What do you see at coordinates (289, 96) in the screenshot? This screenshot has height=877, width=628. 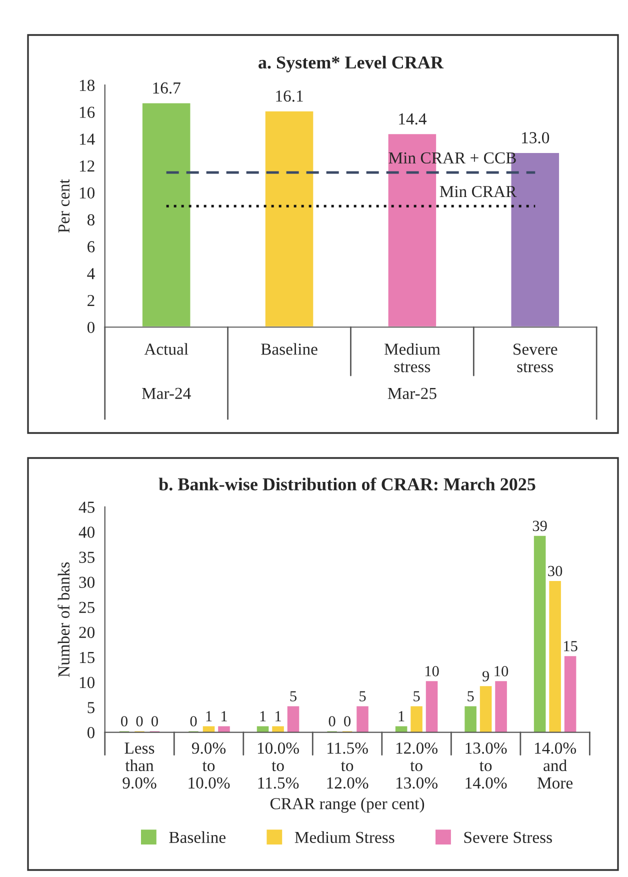 I see `data-label: 16.1` at bounding box center [289, 96].